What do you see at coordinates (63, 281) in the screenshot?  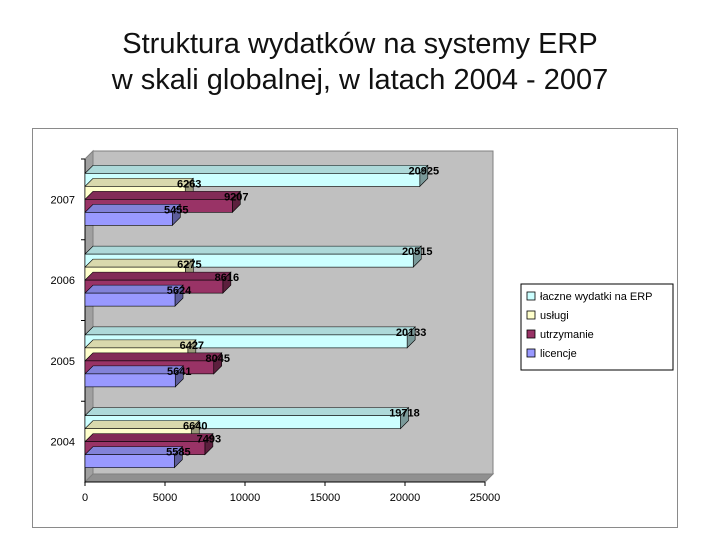 I see `y-tick-label: 2006` at bounding box center [63, 281].